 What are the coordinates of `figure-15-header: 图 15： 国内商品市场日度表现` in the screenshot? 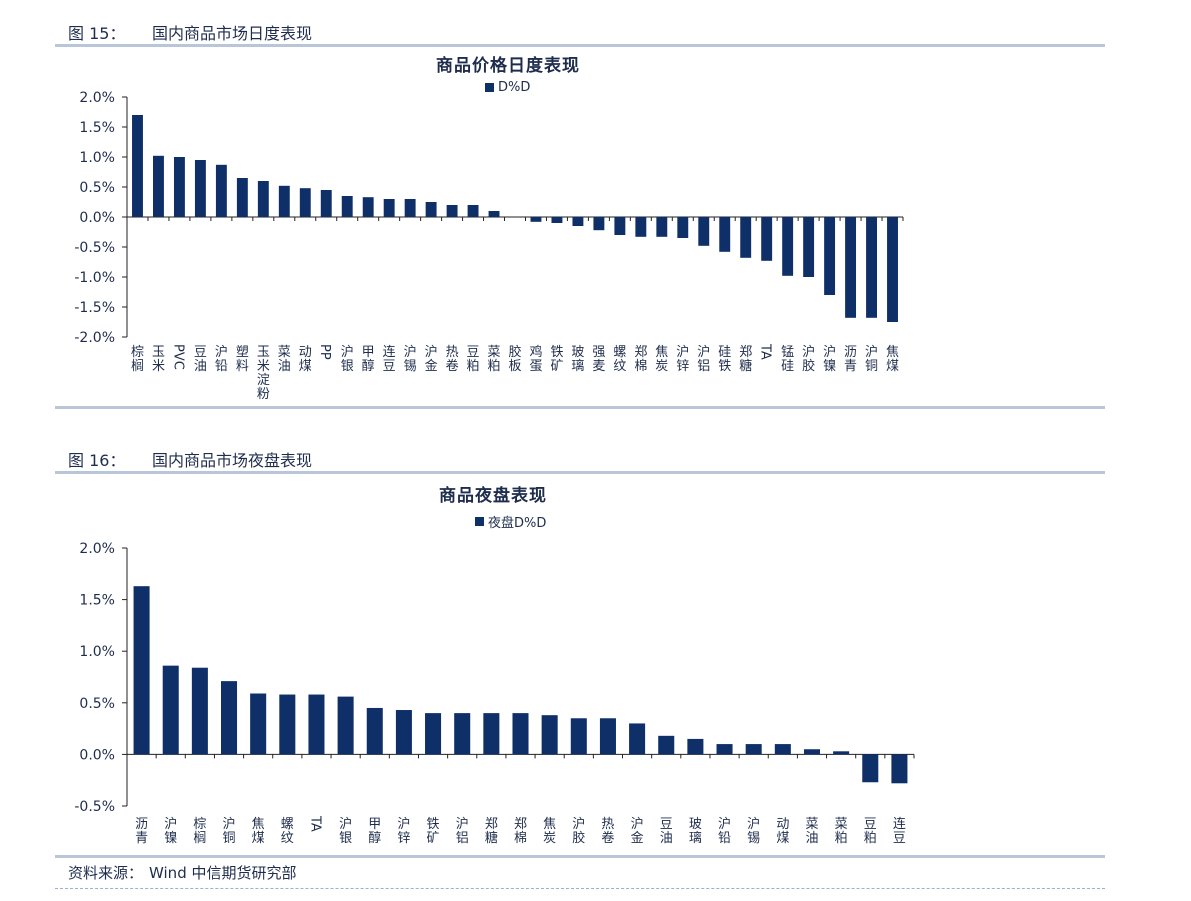 It's located at (190, 32).